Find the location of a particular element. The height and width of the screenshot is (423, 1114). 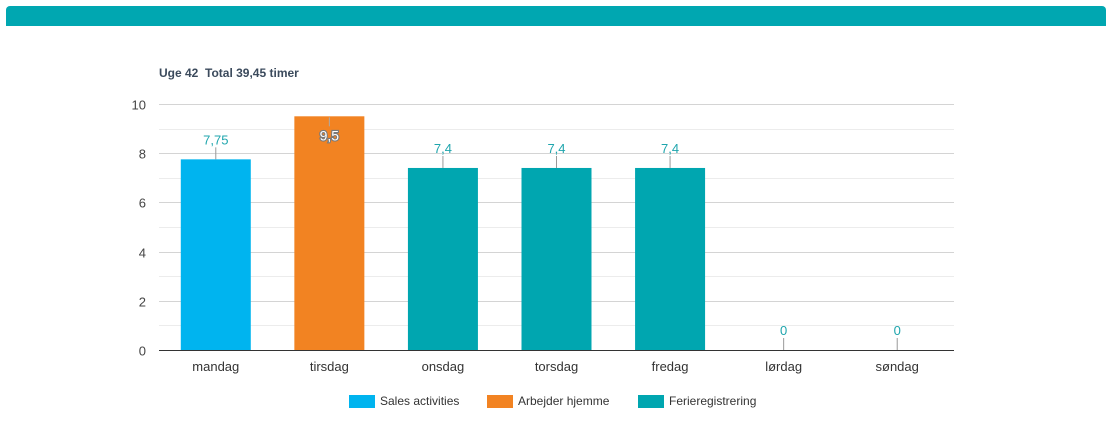

bar-fredag is located at coordinates (670, 258).